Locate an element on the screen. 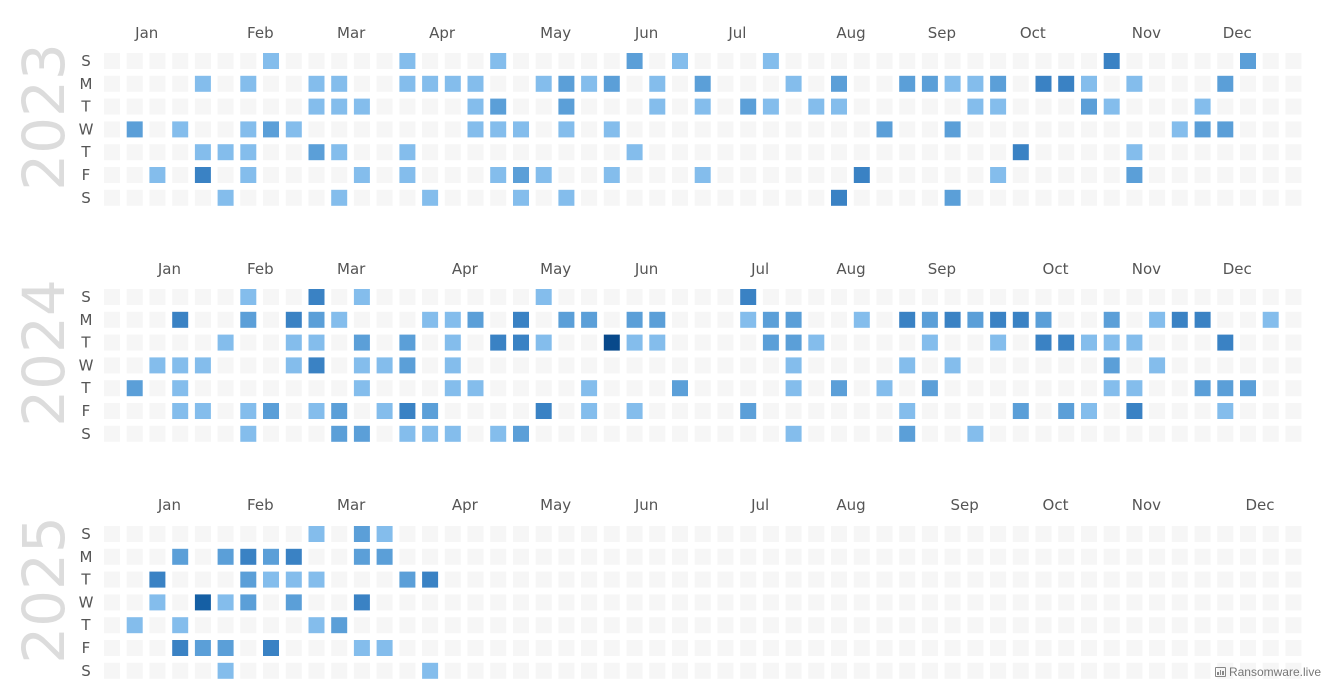 This screenshot has height=693, width=1331. month-label: Sep is located at coordinates (942, 33).